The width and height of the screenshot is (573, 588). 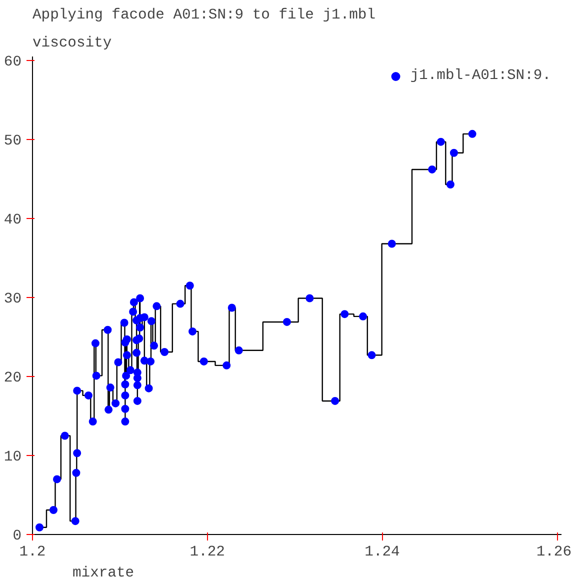 I want to click on y-tick-label: 60, so click(x=13, y=62).